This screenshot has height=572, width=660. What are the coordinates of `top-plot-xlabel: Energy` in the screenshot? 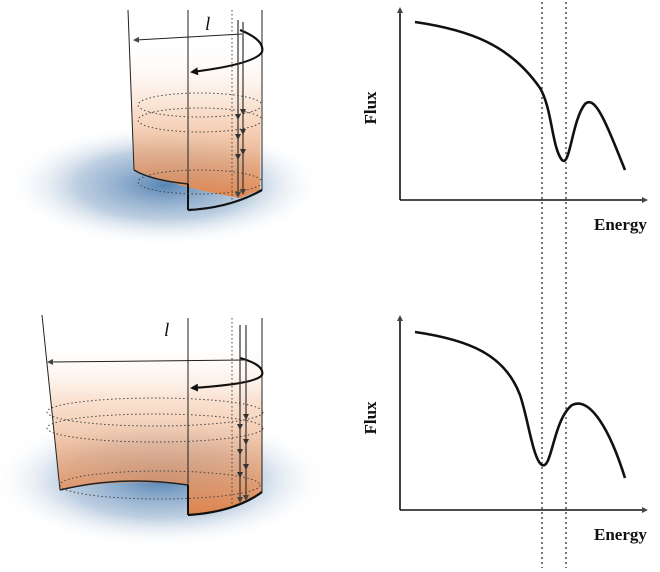 It's located at (620, 224).